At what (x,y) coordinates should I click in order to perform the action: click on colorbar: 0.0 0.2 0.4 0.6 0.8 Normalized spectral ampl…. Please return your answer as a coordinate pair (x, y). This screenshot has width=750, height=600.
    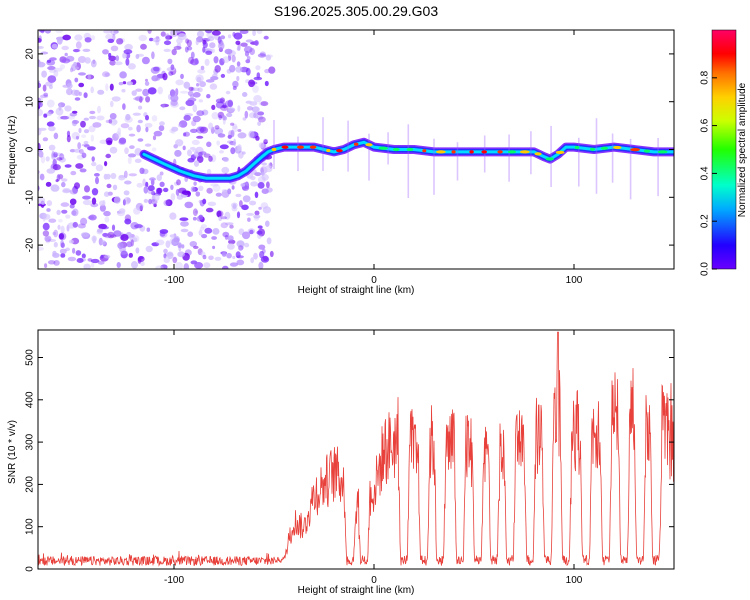
    Looking at the image, I should click on (724, 152).